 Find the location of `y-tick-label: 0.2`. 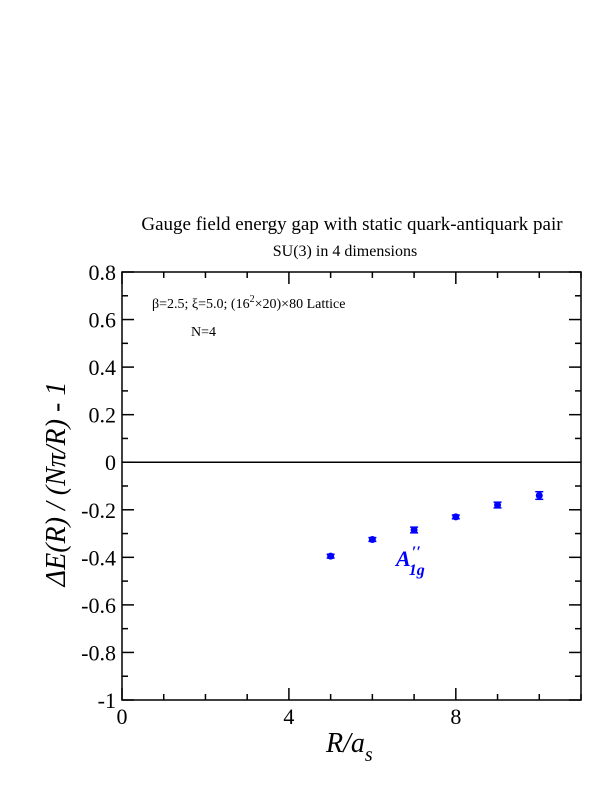

y-tick-label: 0.2 is located at coordinates (103, 415).